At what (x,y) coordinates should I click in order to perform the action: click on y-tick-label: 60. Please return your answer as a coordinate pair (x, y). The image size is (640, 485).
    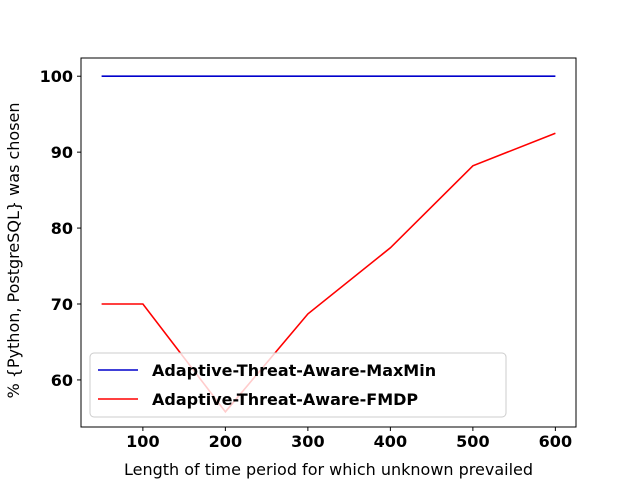
    Looking at the image, I should click on (62, 380).